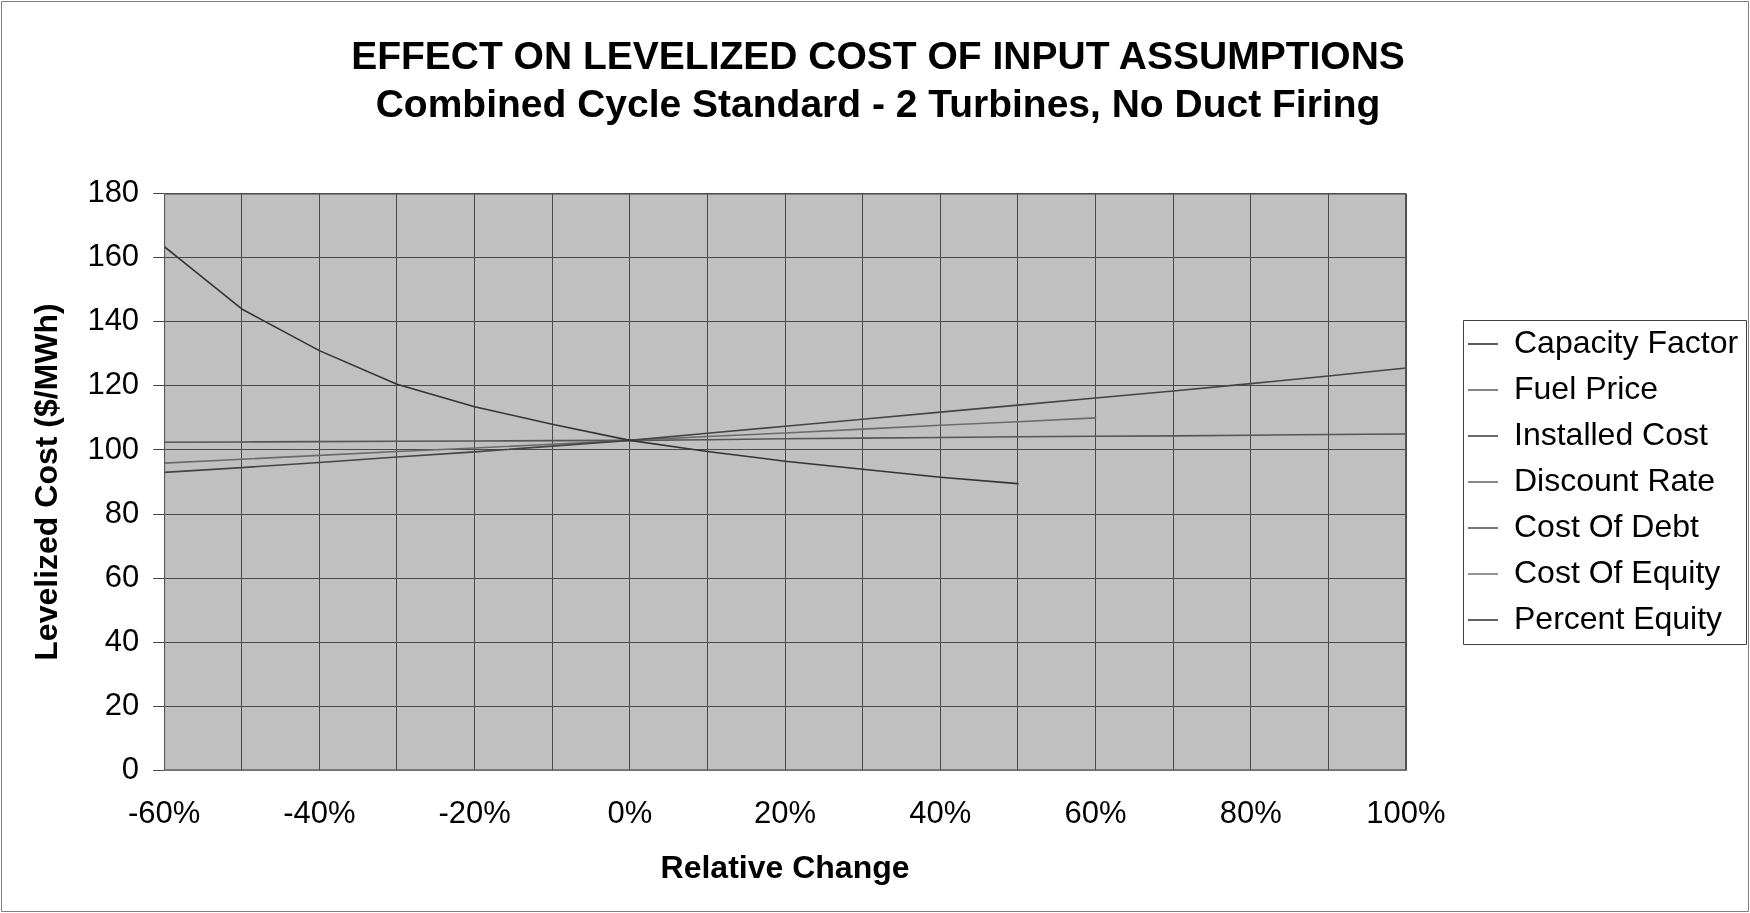  What do you see at coordinates (1586, 387) in the screenshot?
I see `legend-label: Fuel Price` at bounding box center [1586, 387].